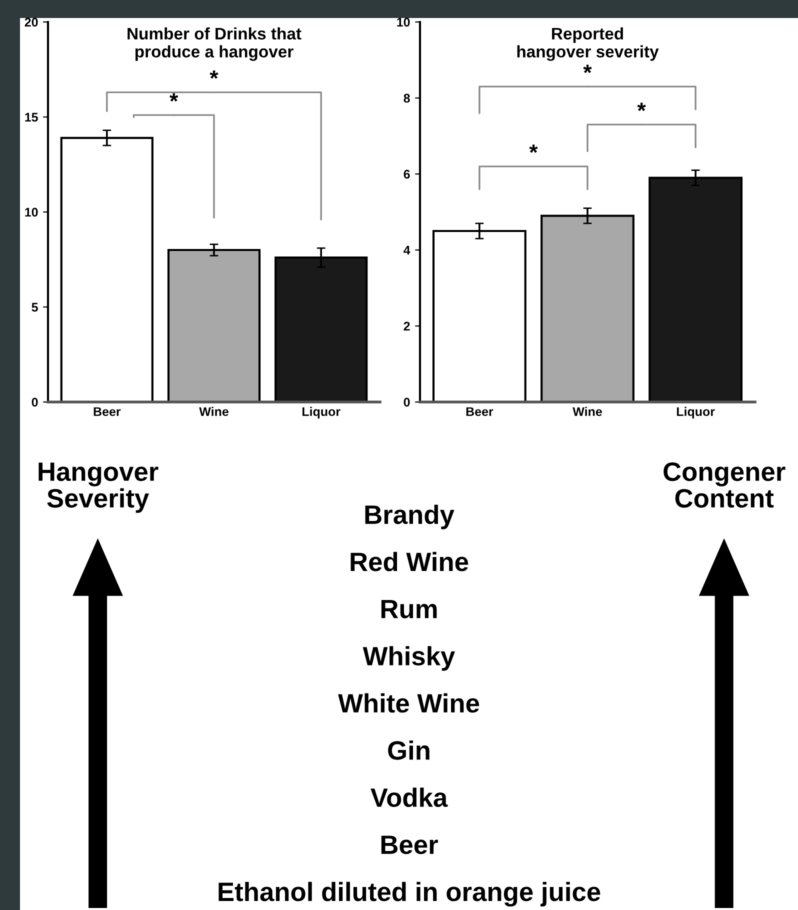  Describe the element at coordinates (725, 485) in the screenshot. I see `text: Congener Content` at that location.